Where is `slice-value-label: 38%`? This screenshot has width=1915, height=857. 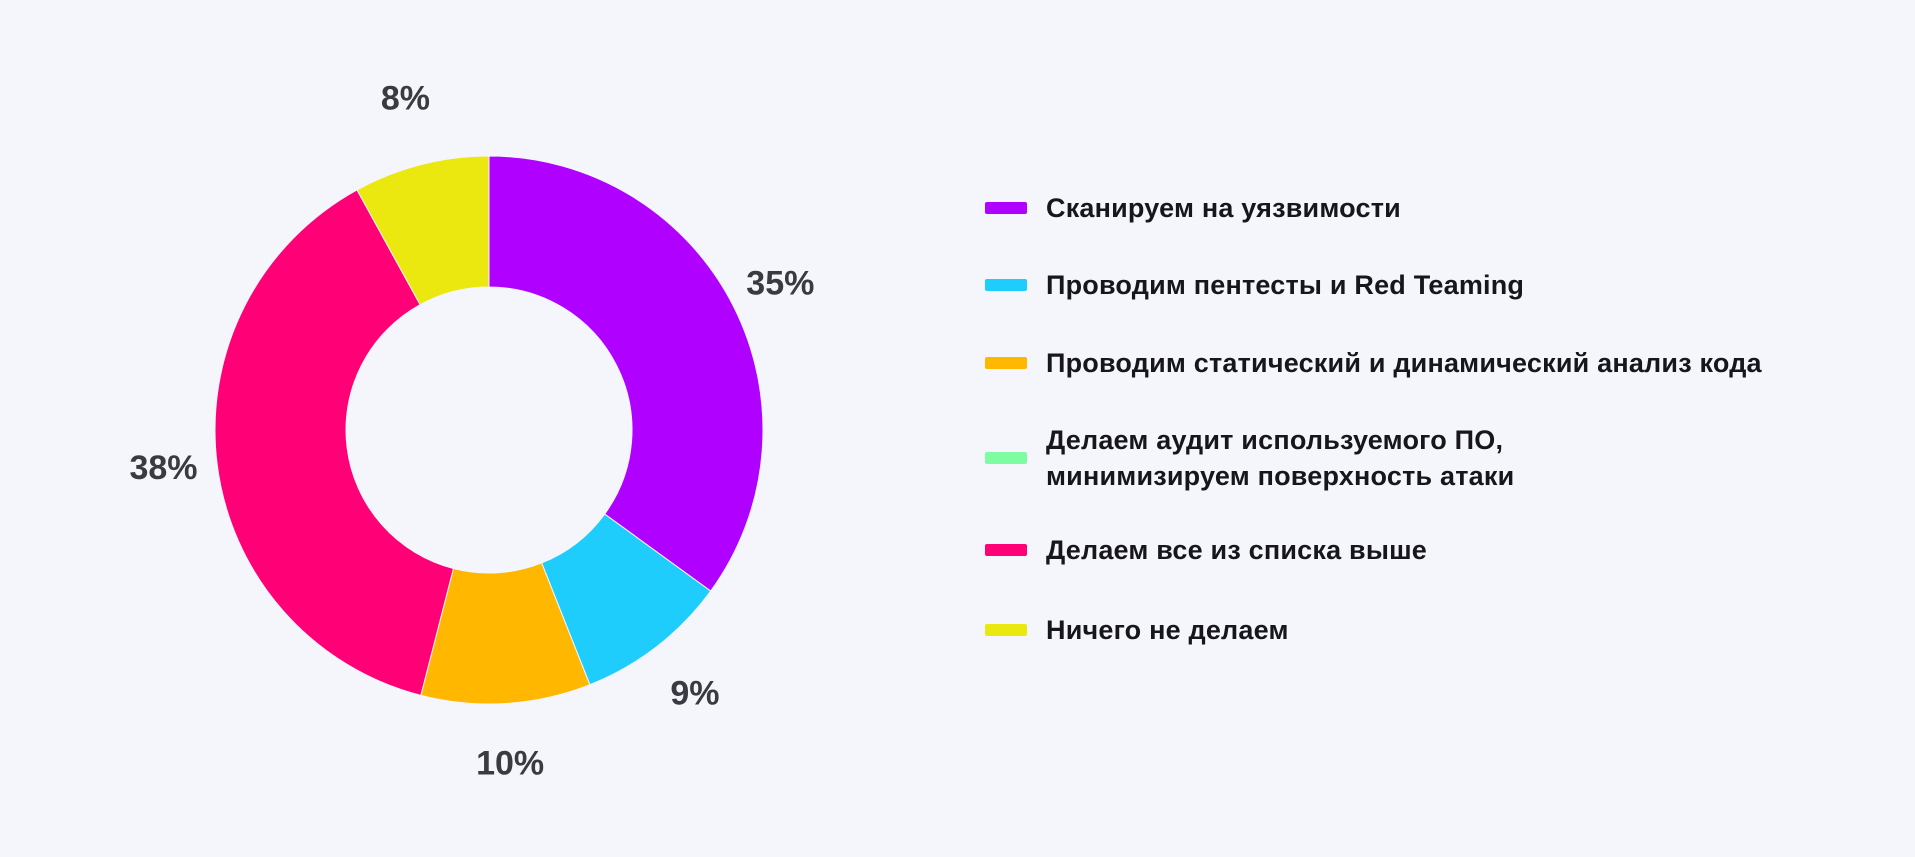
slice-value-label: 38% is located at coordinates (163, 468).